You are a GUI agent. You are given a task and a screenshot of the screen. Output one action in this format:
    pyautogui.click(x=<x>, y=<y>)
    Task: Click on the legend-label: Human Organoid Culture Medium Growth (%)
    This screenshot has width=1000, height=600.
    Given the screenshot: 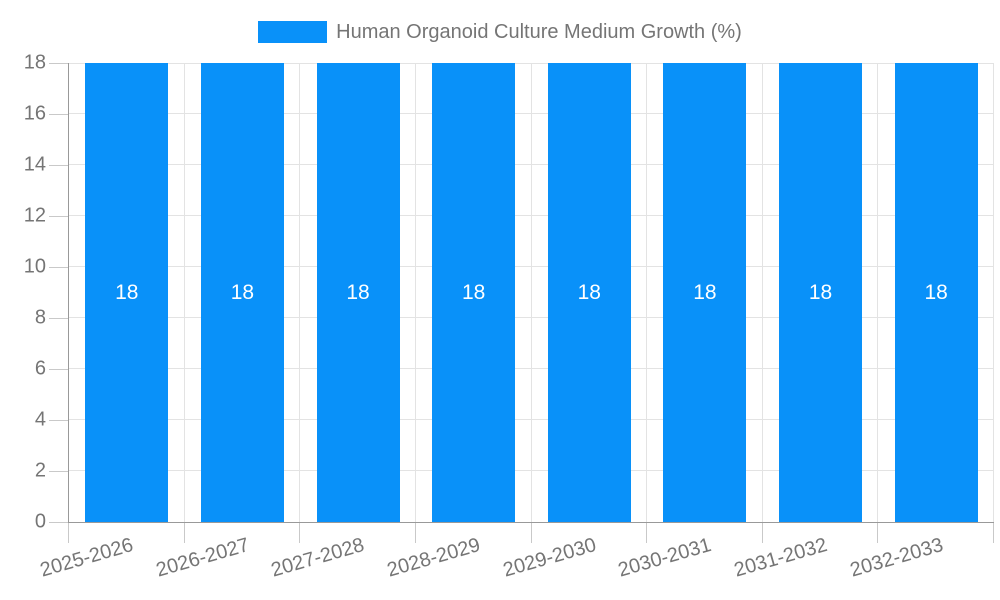 What is the action you would take?
    pyautogui.click(x=539, y=31)
    